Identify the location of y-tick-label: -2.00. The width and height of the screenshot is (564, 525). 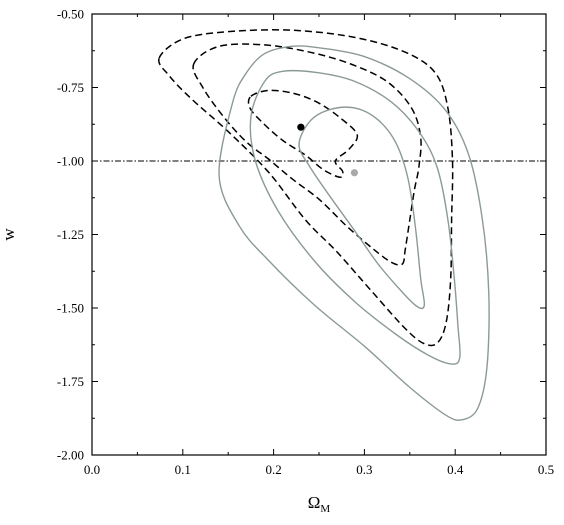
(70, 455).